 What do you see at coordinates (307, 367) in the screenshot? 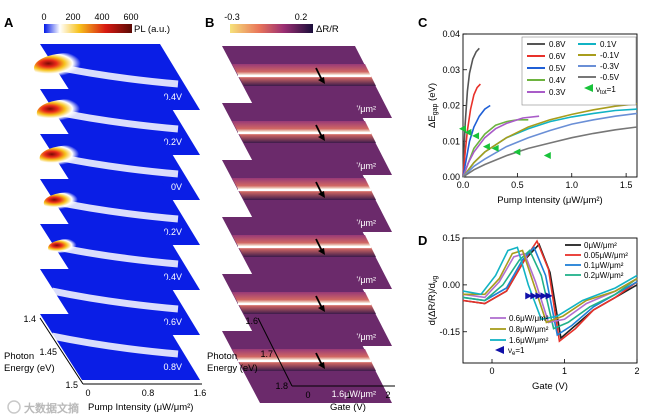
I see `slice-b: 1.6μW/μm²` at bounding box center [307, 367].